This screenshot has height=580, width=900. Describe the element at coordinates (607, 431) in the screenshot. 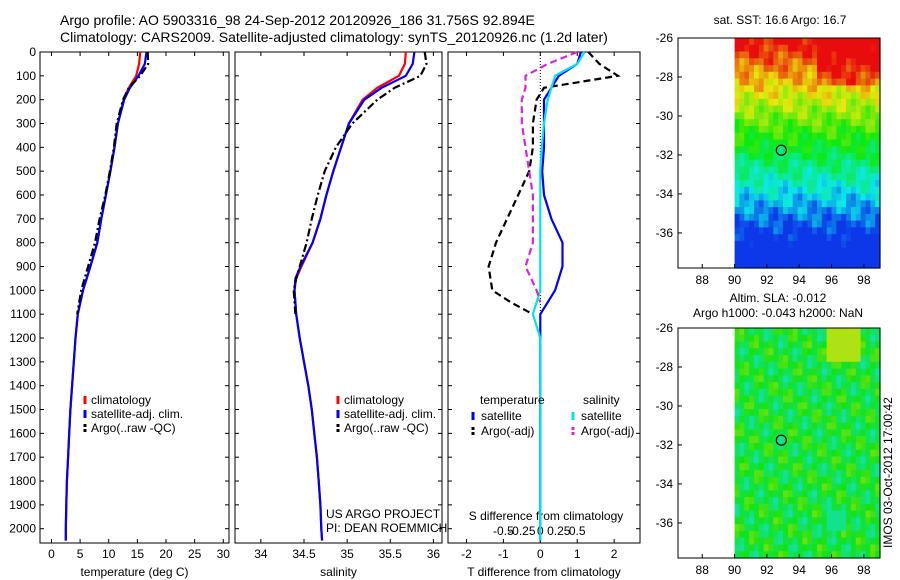

I see `legend-label: Argo(-adj)` at that location.